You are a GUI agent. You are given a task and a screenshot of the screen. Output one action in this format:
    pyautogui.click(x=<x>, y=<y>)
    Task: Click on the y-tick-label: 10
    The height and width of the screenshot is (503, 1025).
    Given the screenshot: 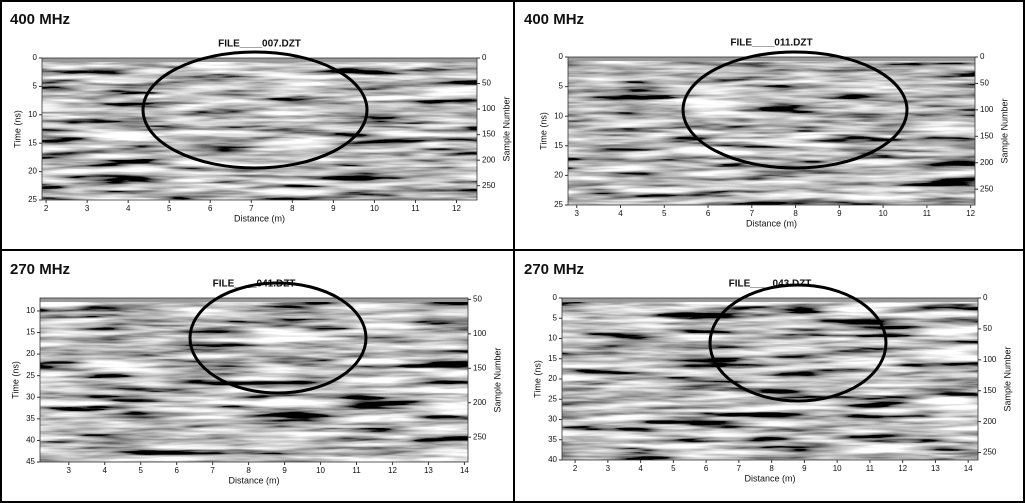 What is the action you would take?
    pyautogui.click(x=552, y=338)
    